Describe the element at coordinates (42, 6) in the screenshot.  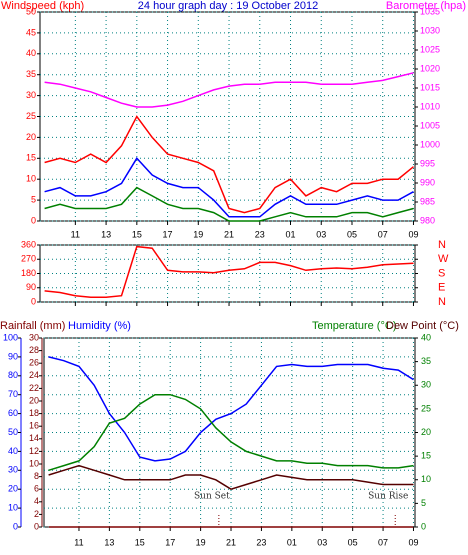
I see `y-axis-title: Windspeed (kph)` at that location.